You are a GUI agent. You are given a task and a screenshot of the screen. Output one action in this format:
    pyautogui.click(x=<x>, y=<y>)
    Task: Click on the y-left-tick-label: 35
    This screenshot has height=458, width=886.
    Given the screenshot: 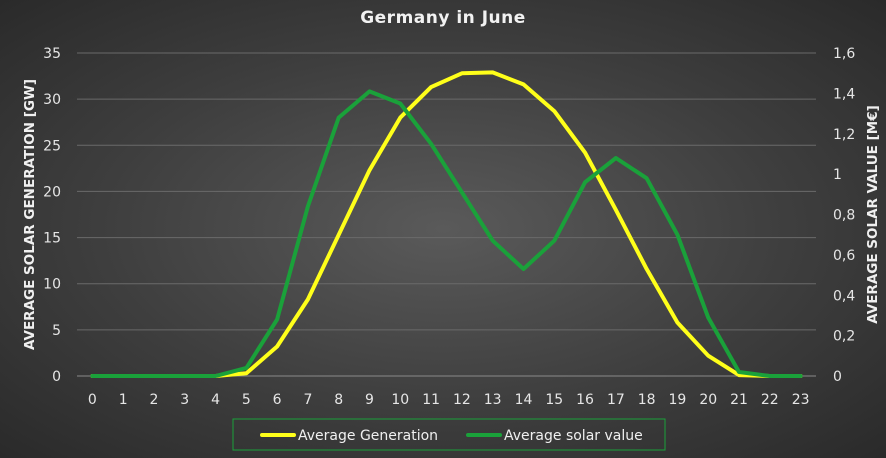 What is the action you would take?
    pyautogui.click(x=52, y=54)
    